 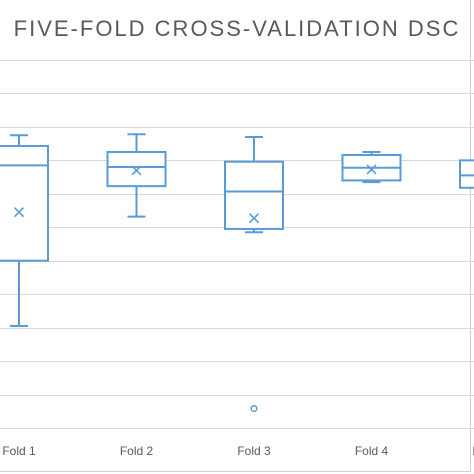 I want to click on x-tick-label: Fold 5, so click(x=473, y=451).